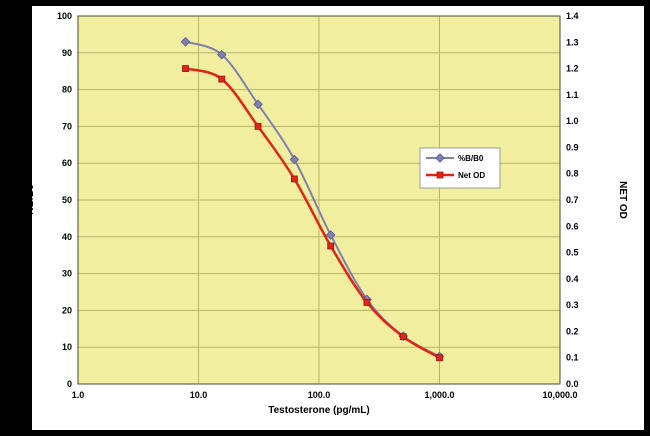 This screenshot has height=436, width=650. What do you see at coordinates (78, 395) in the screenshot?
I see `x-axis-tick-label: 1.0` at bounding box center [78, 395].